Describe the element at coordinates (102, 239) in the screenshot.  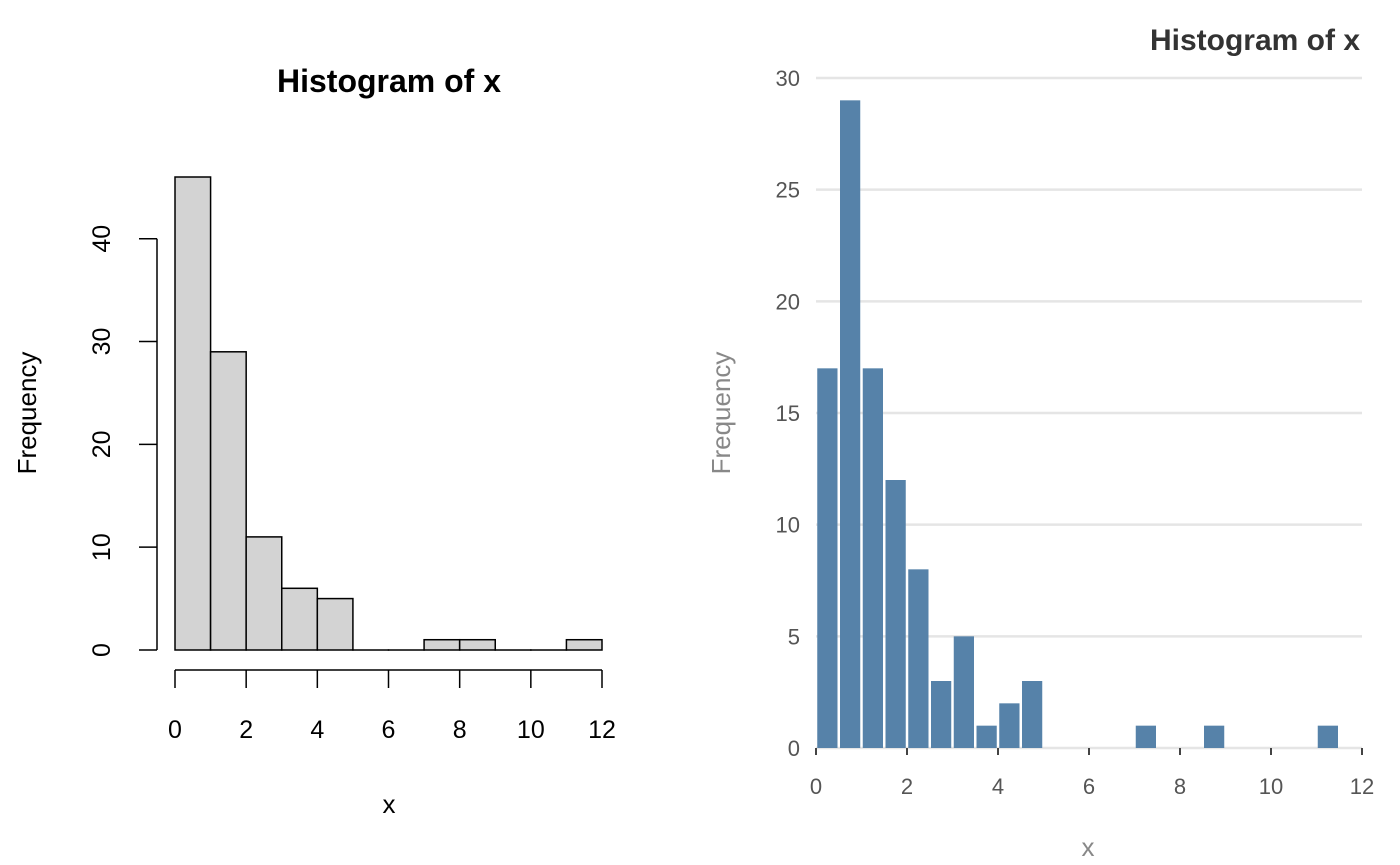
I see `y-tick-label: 40` at that location.